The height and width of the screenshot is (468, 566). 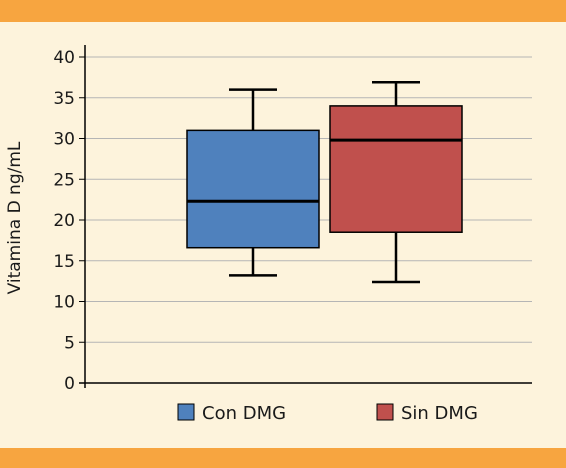 I want to click on y-tick-label: 0, so click(x=69, y=384).